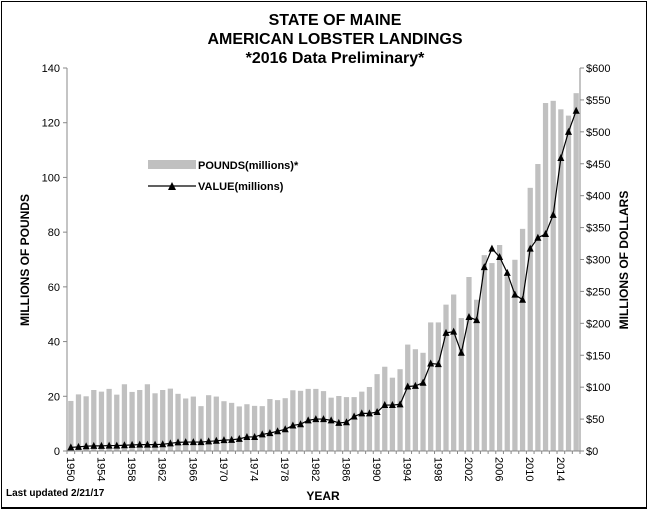 This screenshot has height=512, width=650. Describe the element at coordinates (193, 442) in the screenshot. I see `value-marker-1966` at that location.